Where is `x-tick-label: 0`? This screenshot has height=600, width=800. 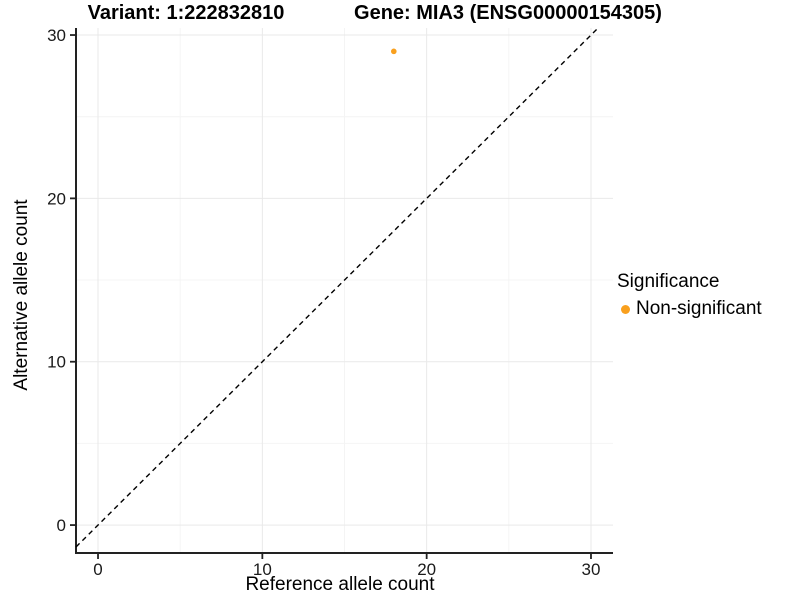 x-tick-label: 0 is located at coordinates (97, 569).